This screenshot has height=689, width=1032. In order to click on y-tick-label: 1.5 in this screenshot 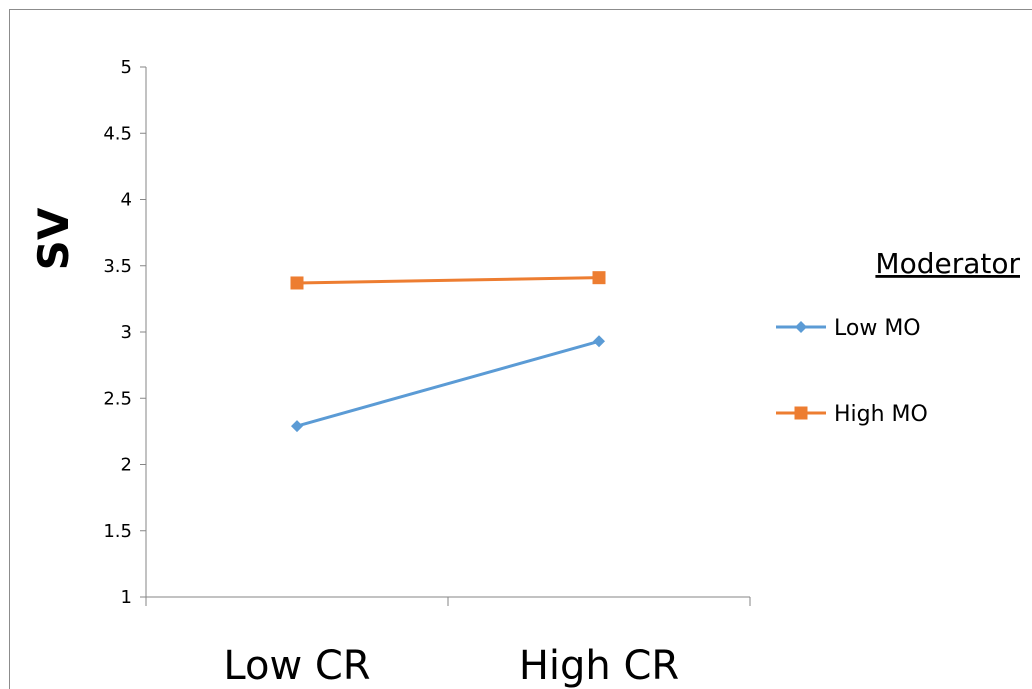, I will do `click(117, 531)`.